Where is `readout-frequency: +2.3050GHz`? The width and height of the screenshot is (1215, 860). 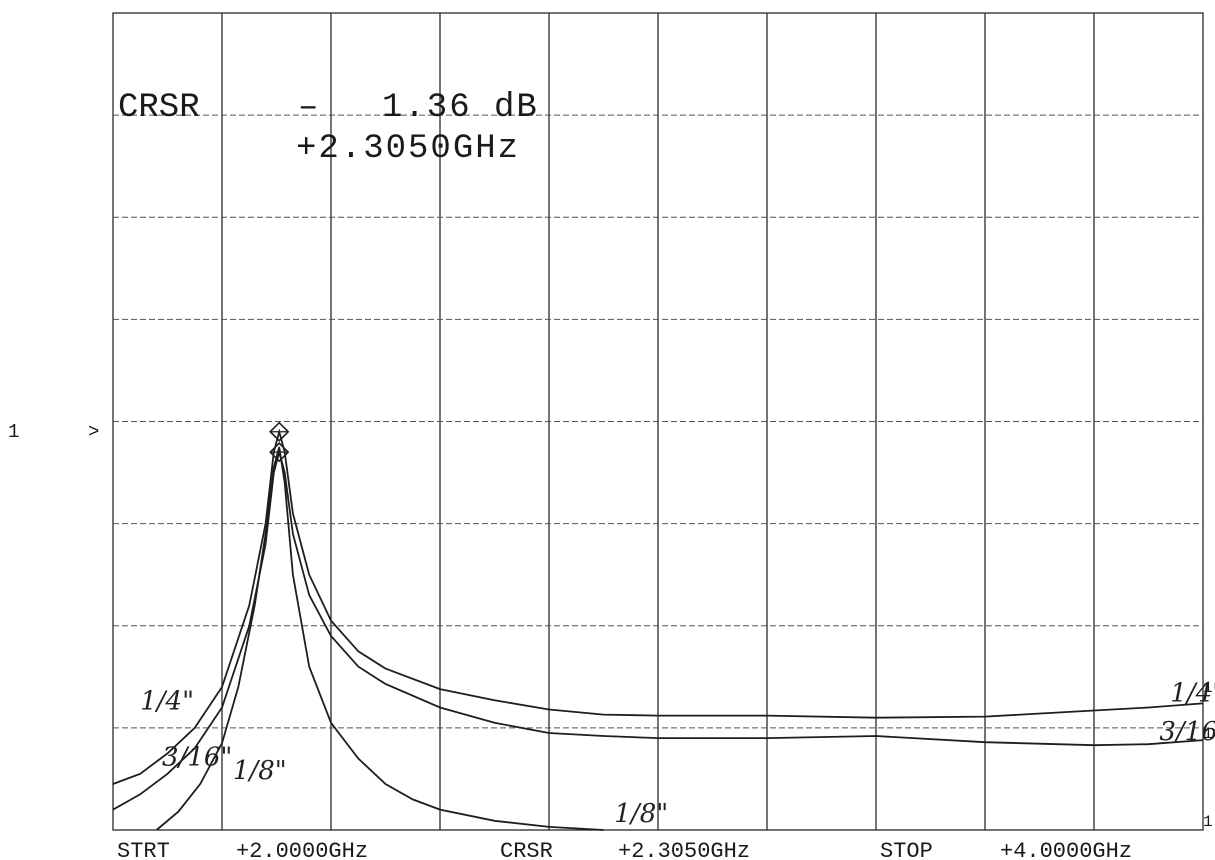 readout-frequency: +2.3050GHz is located at coordinates (408, 149).